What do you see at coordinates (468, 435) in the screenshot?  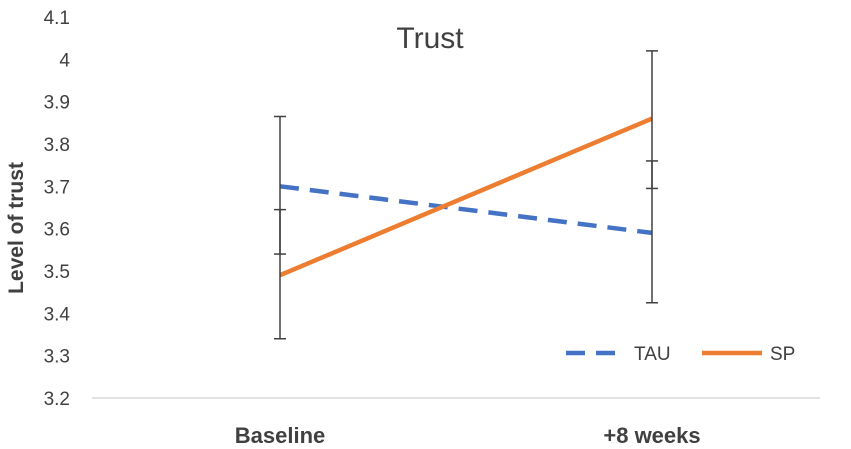 I see `x-axis-categories: Baseline +8 weeks` at bounding box center [468, 435].